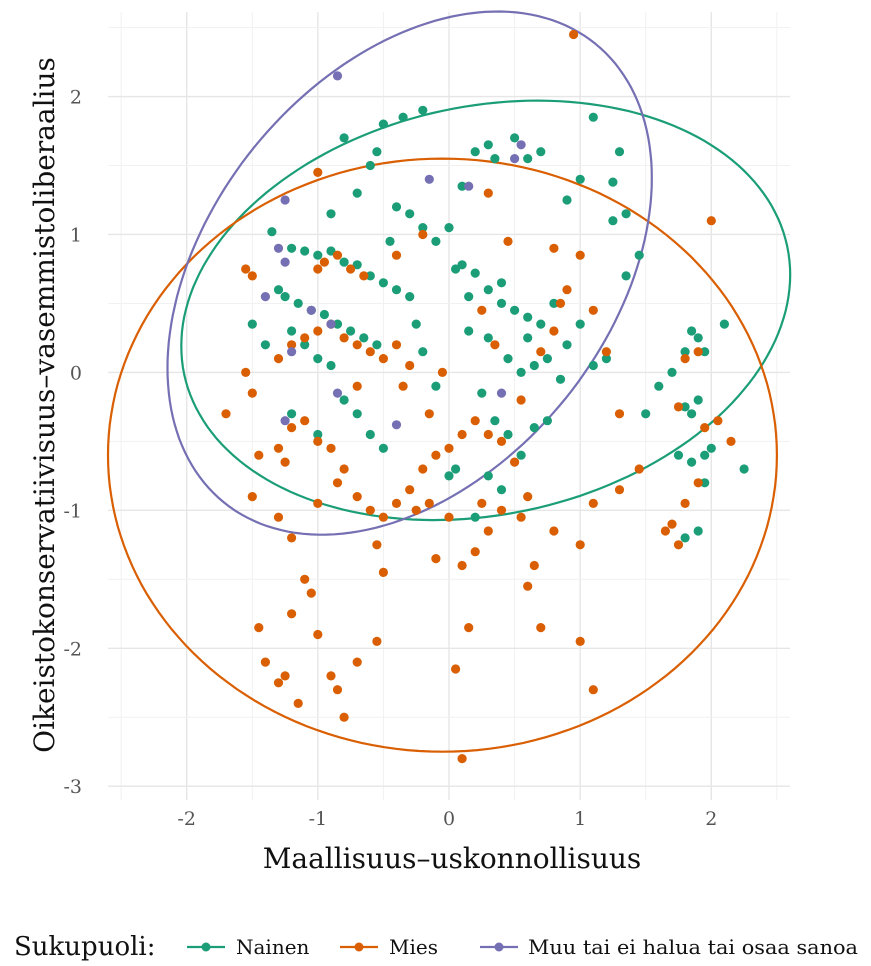 This screenshot has width=871, height=966. Describe the element at coordinates (711, 819) in the screenshot. I see `x-tick-label: 2` at that location.